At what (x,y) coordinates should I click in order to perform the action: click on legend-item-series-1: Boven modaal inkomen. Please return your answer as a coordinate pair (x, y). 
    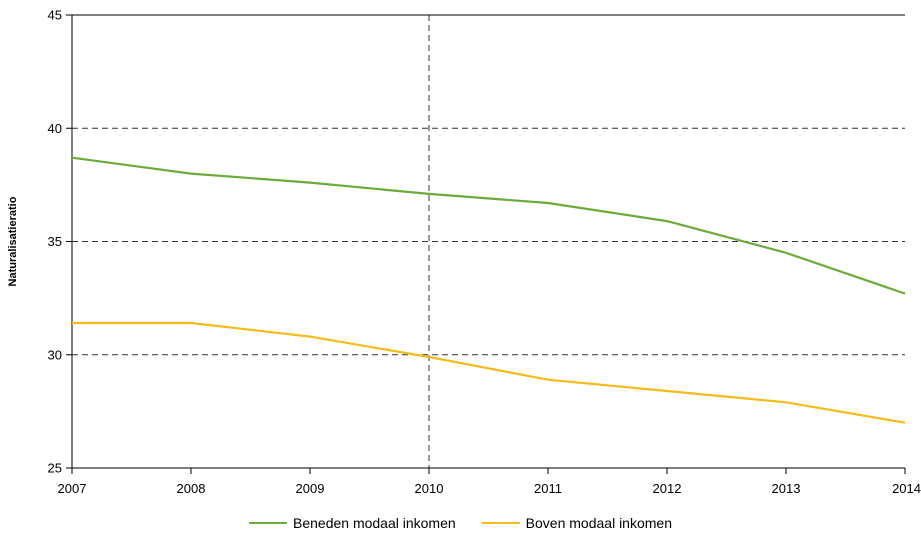
    Looking at the image, I should click on (576, 523).